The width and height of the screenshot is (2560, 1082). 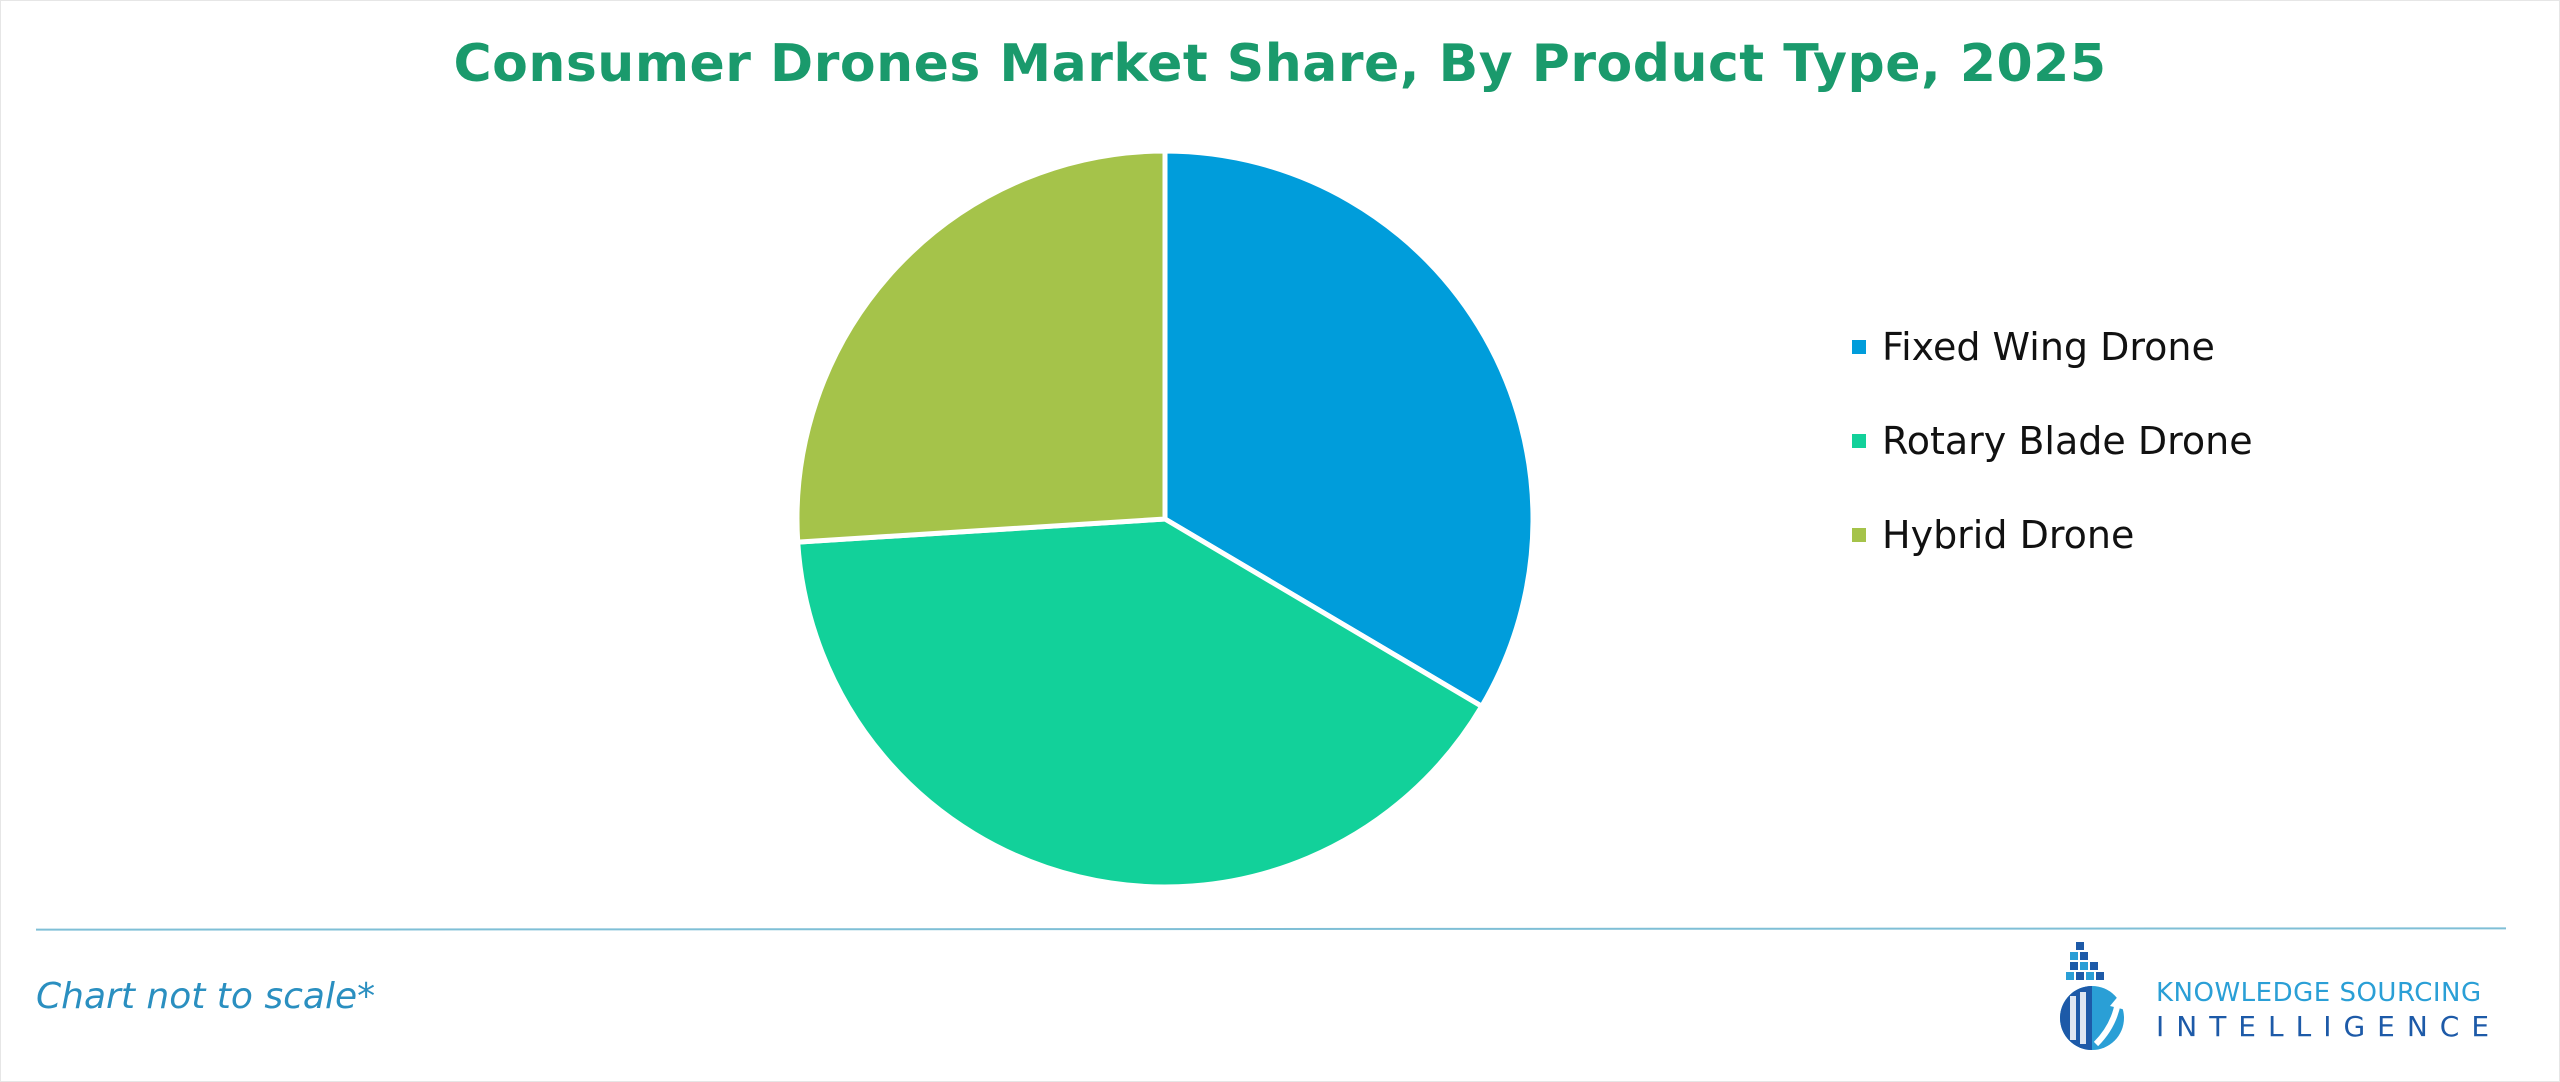 I want to click on legend-item-fixed-wing: Fixed Wing Drone, so click(x=2052, y=347).